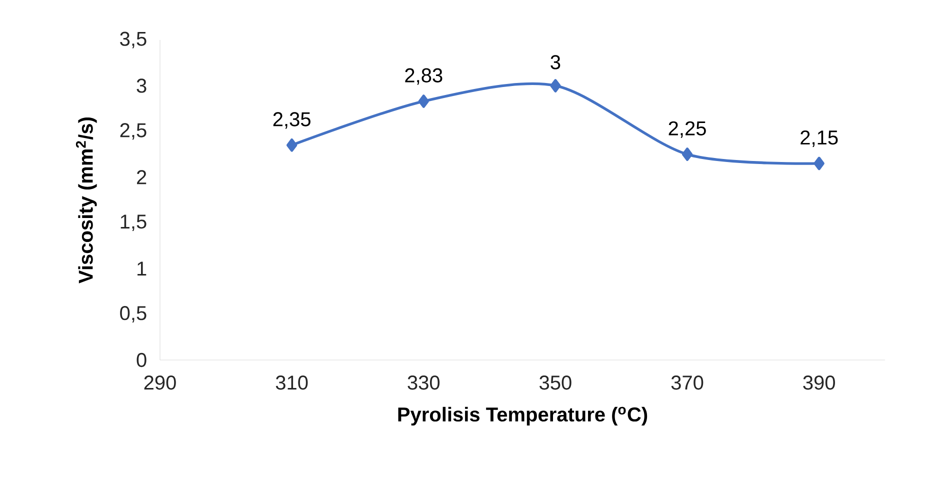  I want to click on x-tick-label: 350, so click(556, 383).